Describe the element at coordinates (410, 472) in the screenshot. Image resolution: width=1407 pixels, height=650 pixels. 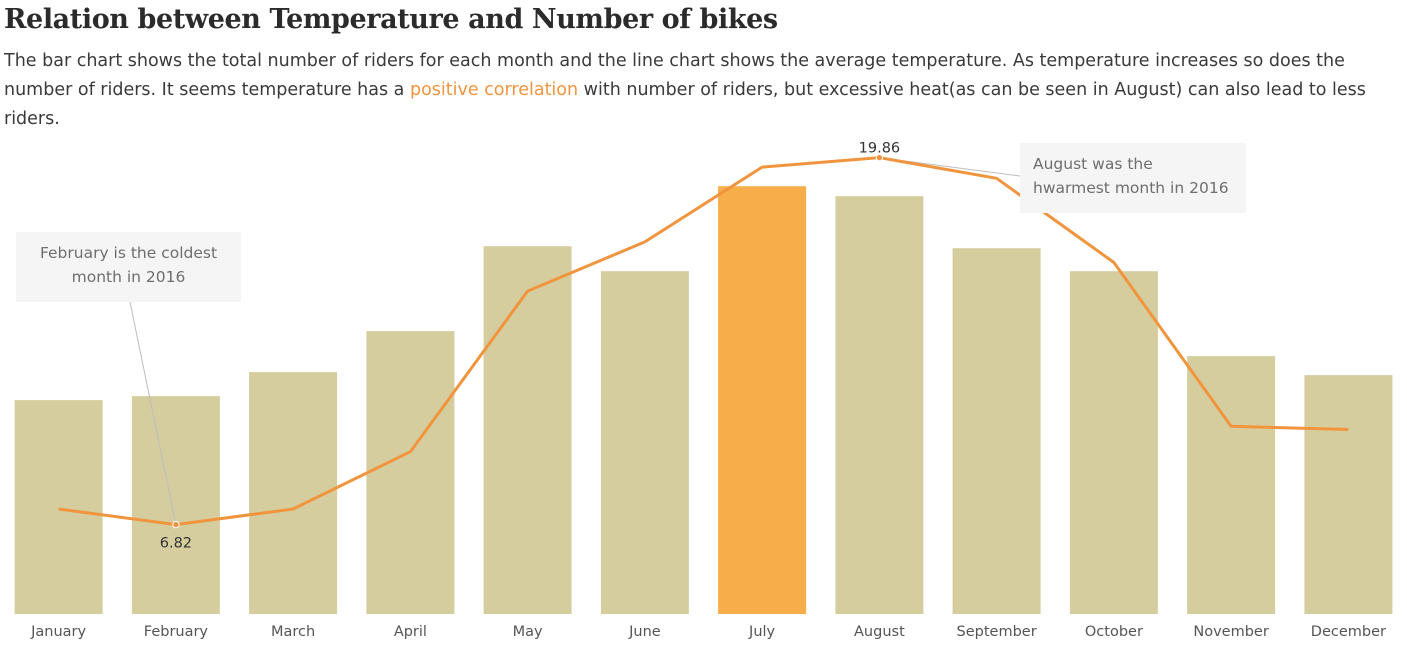
I see `bar-april` at that location.